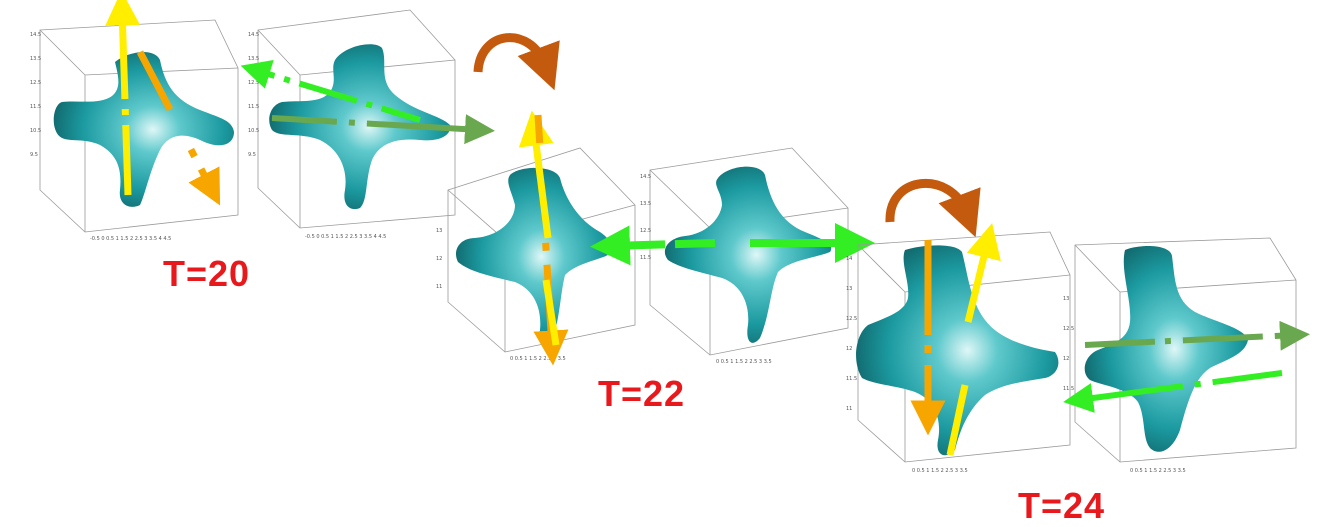 The height and width of the screenshot is (527, 1330). What do you see at coordinates (933, 208) in the screenshot?
I see `rotation-arrow-t24` at bounding box center [933, 208].